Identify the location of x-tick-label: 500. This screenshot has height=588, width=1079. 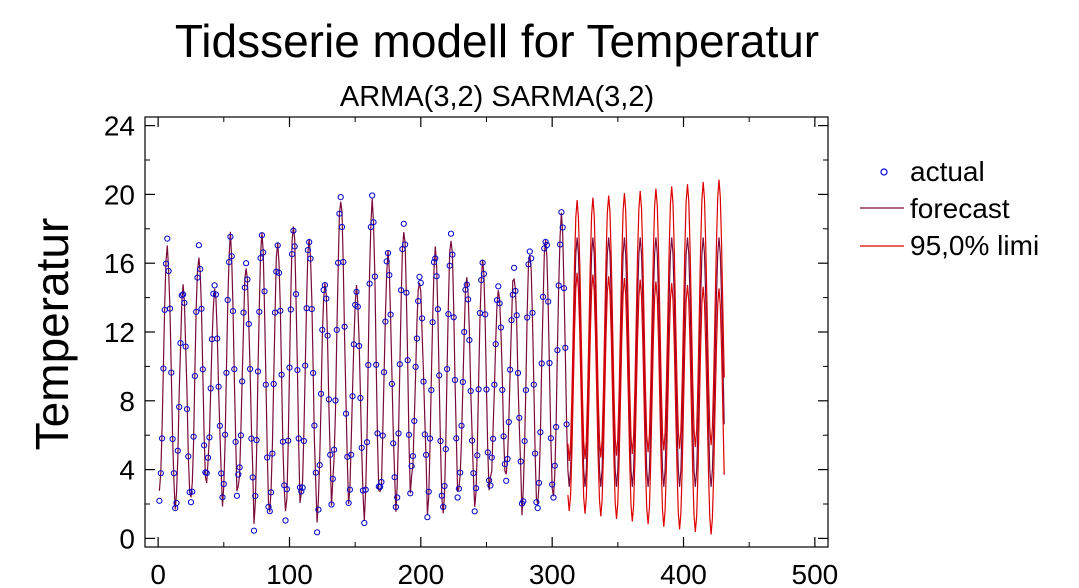
(815, 573).